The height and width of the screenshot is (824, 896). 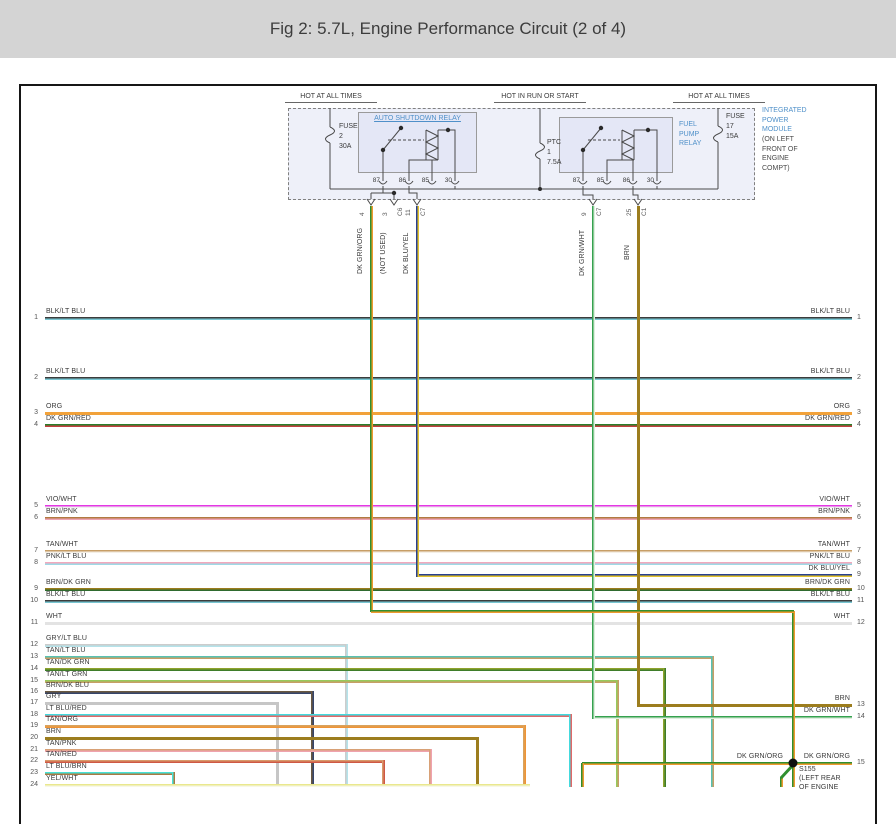 What do you see at coordinates (34, 737) in the screenshot?
I see `circuit-number: 20` at bounding box center [34, 737].